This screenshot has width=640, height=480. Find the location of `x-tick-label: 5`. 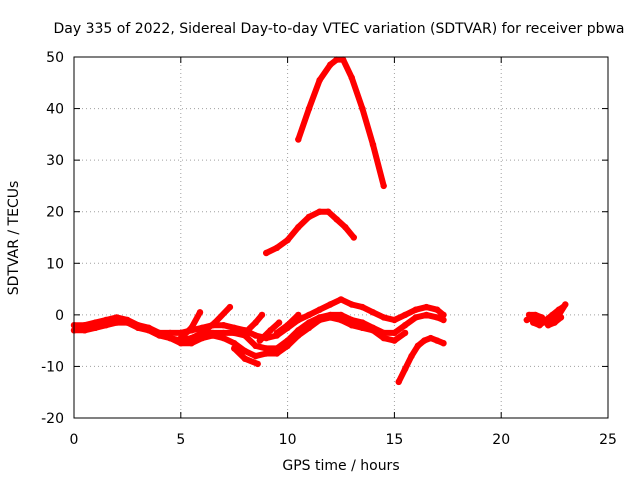

x-tick-label: 5 is located at coordinates (180, 440).